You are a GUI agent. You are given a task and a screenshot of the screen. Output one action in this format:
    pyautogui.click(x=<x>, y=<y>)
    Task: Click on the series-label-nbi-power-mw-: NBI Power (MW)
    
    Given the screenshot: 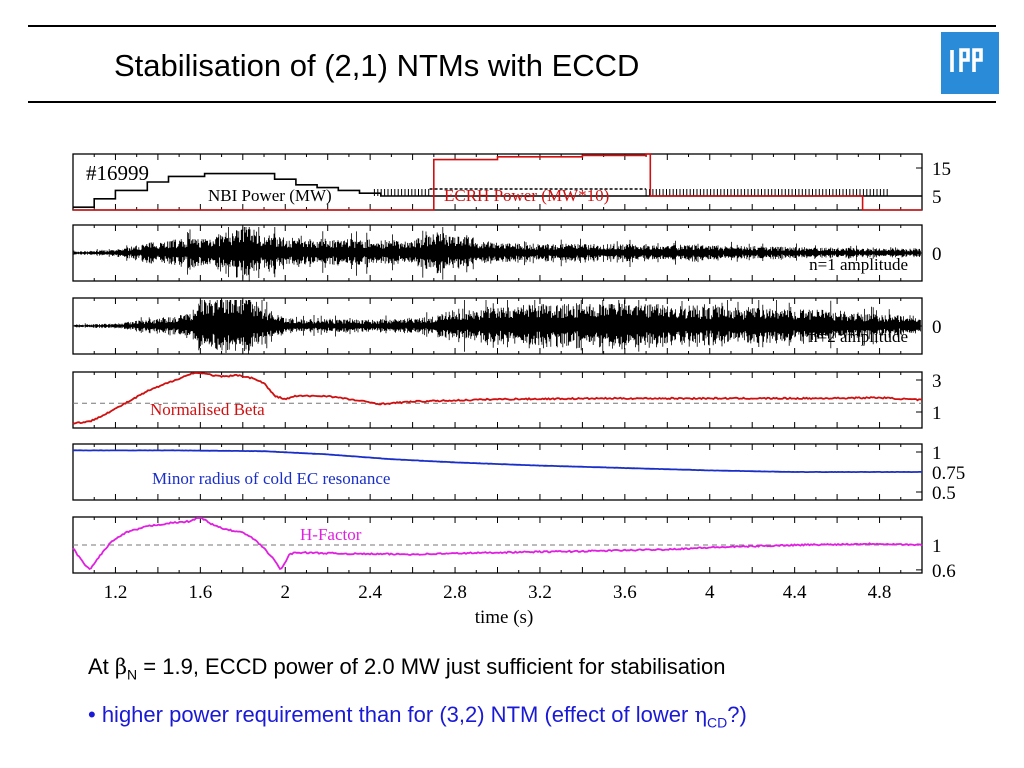 What is the action you would take?
    pyautogui.click(x=270, y=195)
    